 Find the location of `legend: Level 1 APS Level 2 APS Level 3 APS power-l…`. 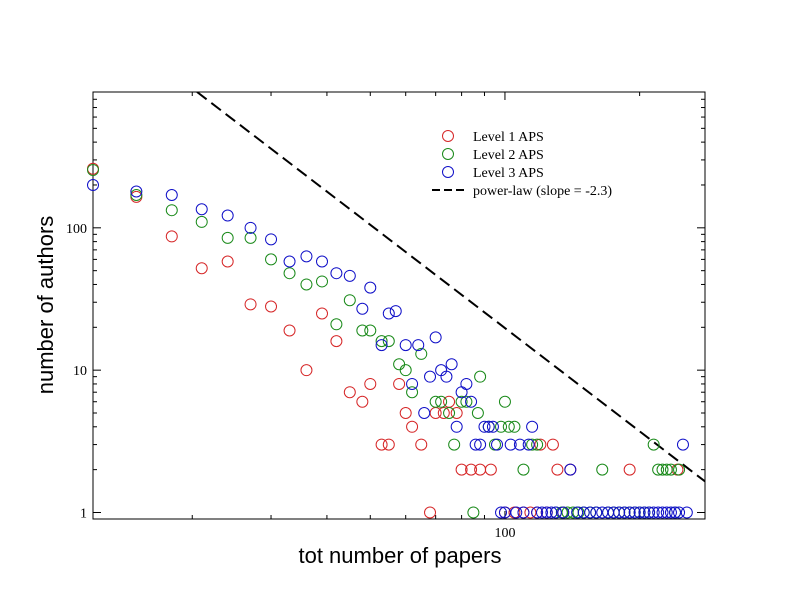

legend: Level 1 APS Level 2 APS Level 3 APS power-l… is located at coordinates (522, 164).